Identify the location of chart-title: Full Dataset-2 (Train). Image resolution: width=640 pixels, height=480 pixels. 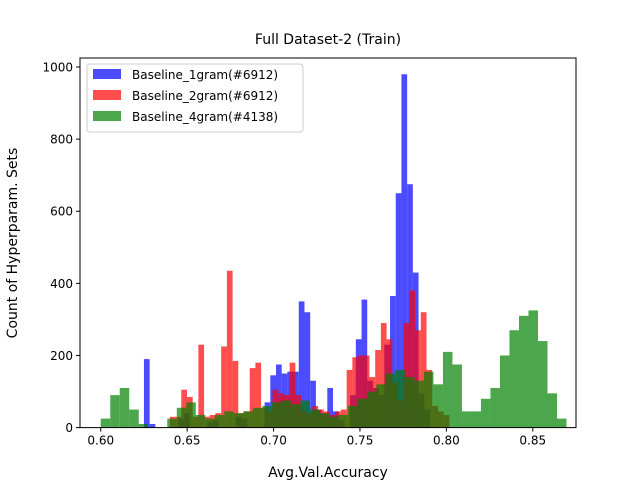
(328, 40).